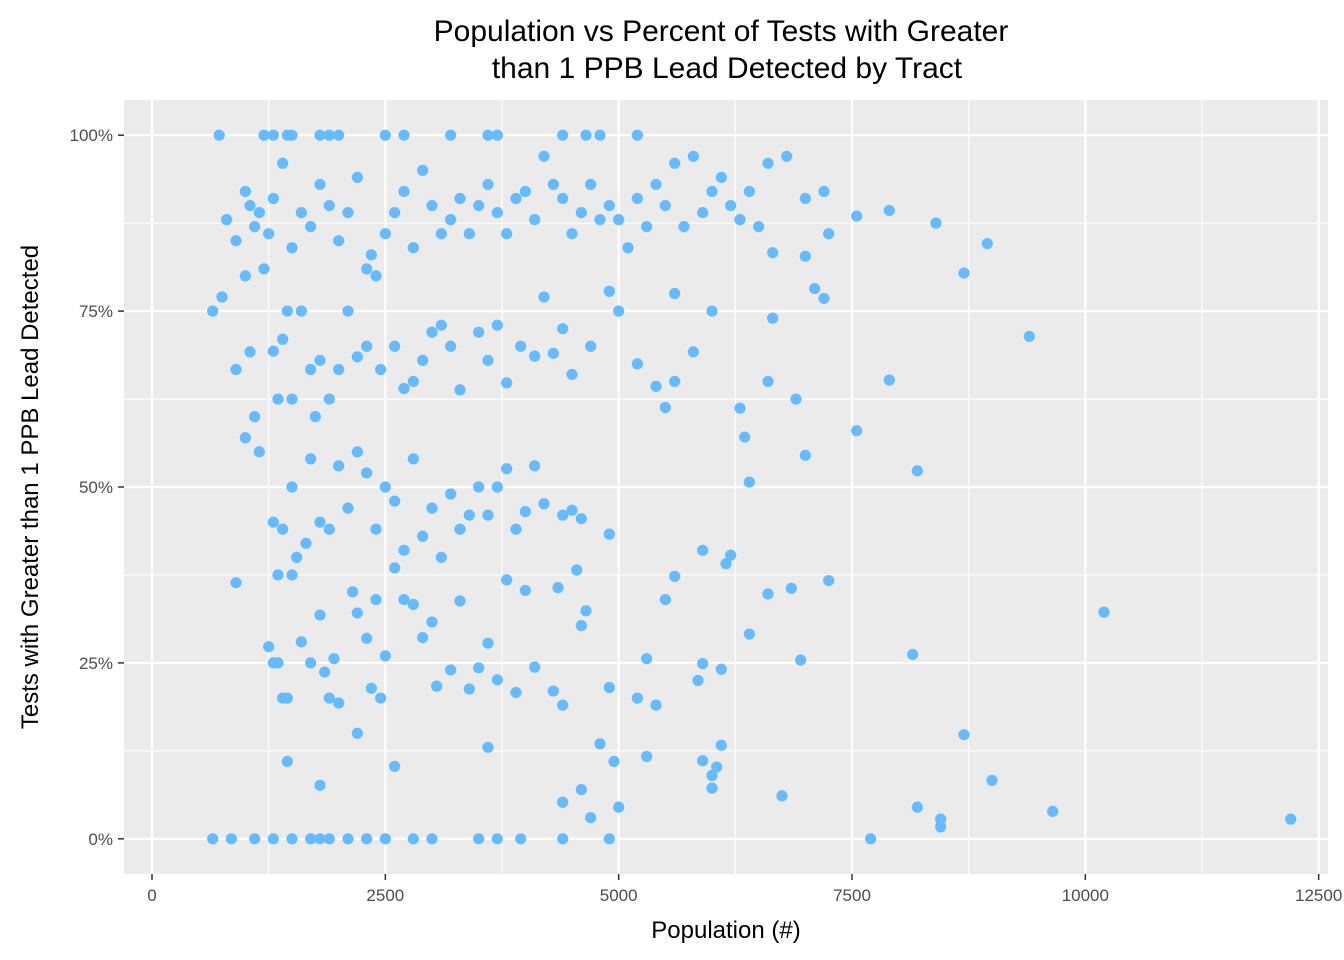  Describe the element at coordinates (91, 135) in the screenshot. I see `y-tick-label: 100%` at that location.